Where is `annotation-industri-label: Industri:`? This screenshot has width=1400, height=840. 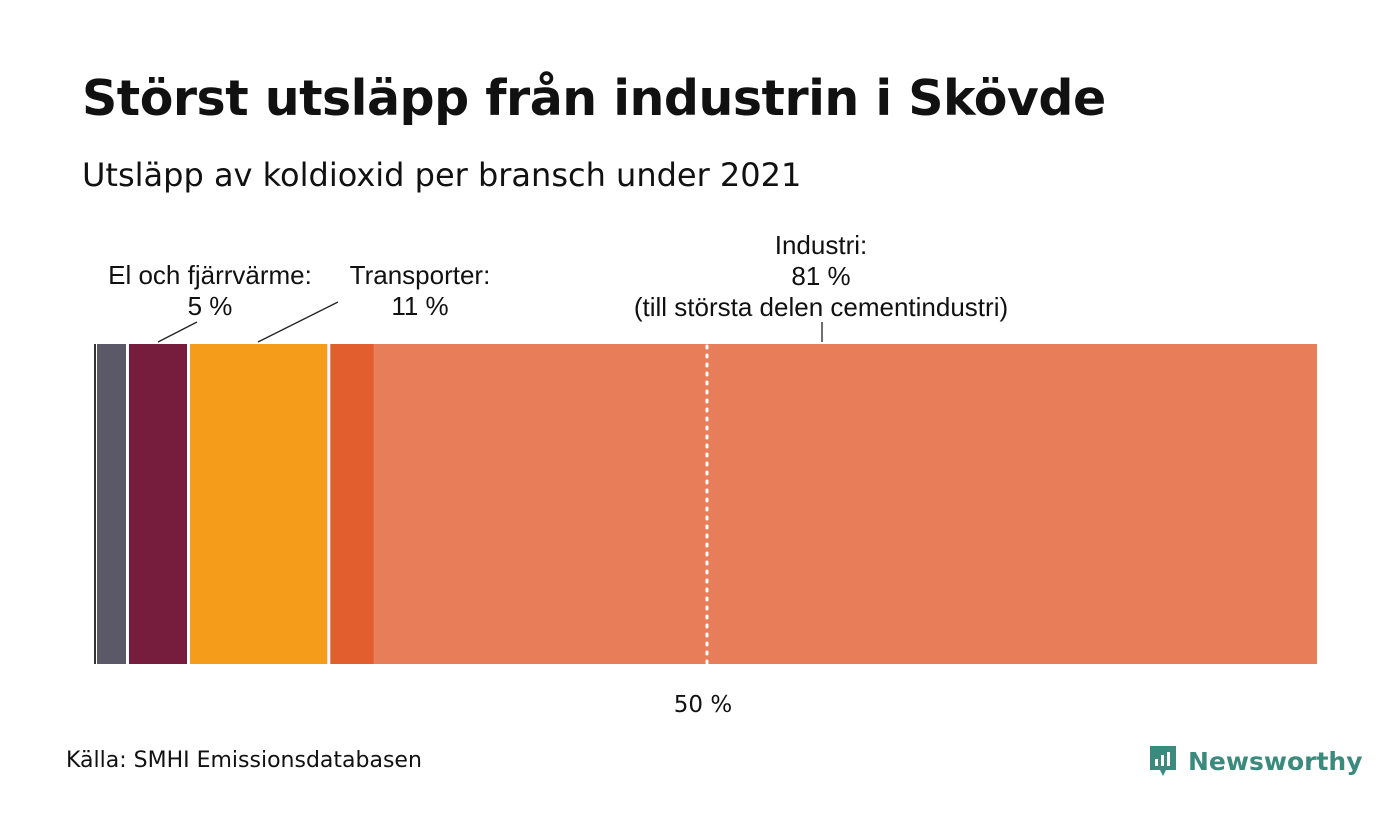 annotation-industri-label: Industri: is located at coordinates (821, 245).